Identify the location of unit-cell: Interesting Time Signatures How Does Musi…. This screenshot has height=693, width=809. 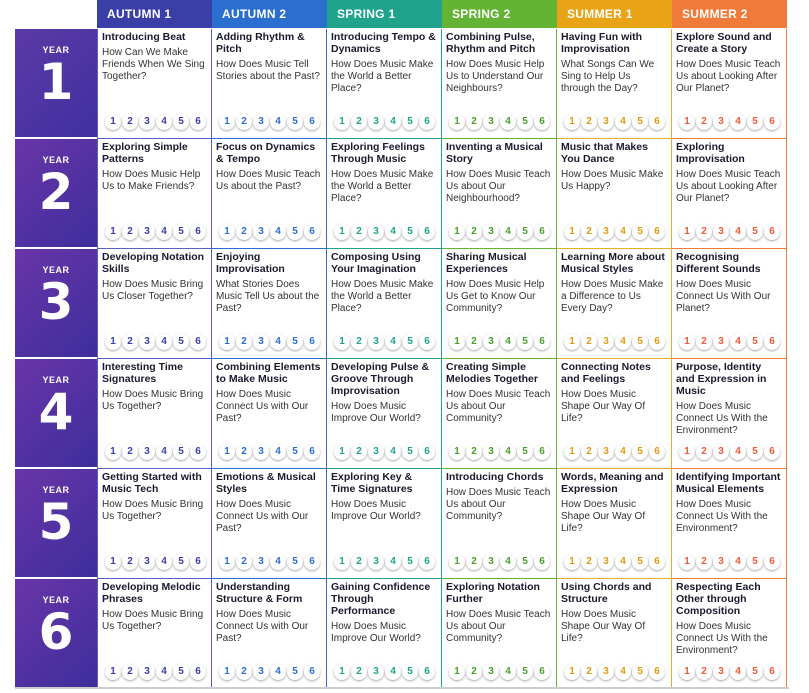
(154, 414).